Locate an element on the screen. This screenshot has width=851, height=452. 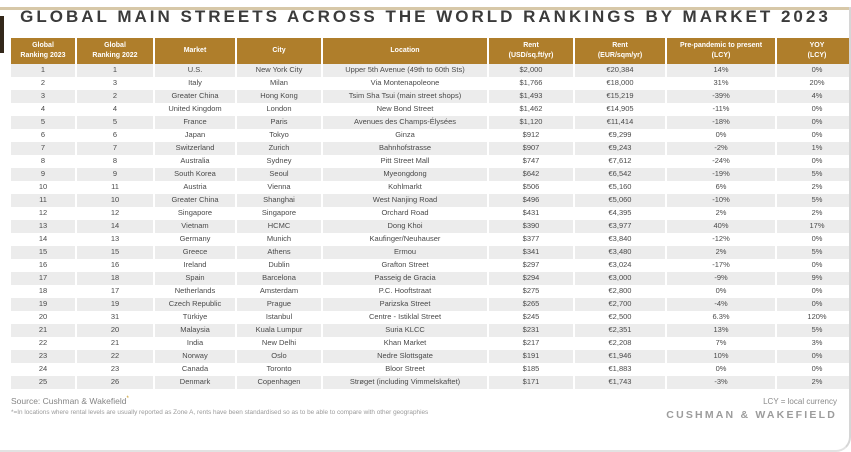
column-header: City is located at coordinates (279, 51).